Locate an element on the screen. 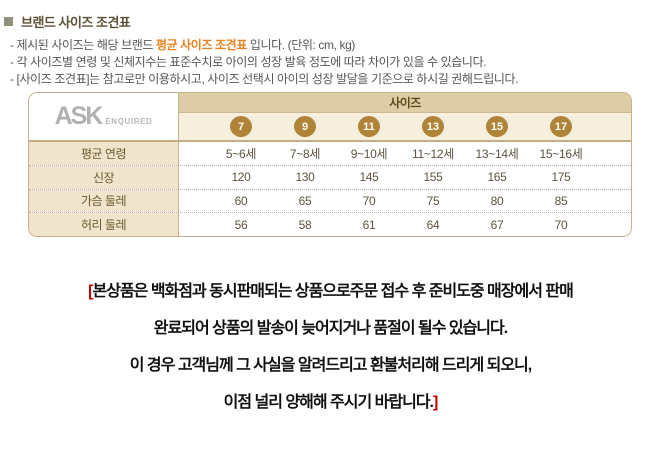 The width and height of the screenshot is (661, 475). table-cell: 165 is located at coordinates (497, 177).